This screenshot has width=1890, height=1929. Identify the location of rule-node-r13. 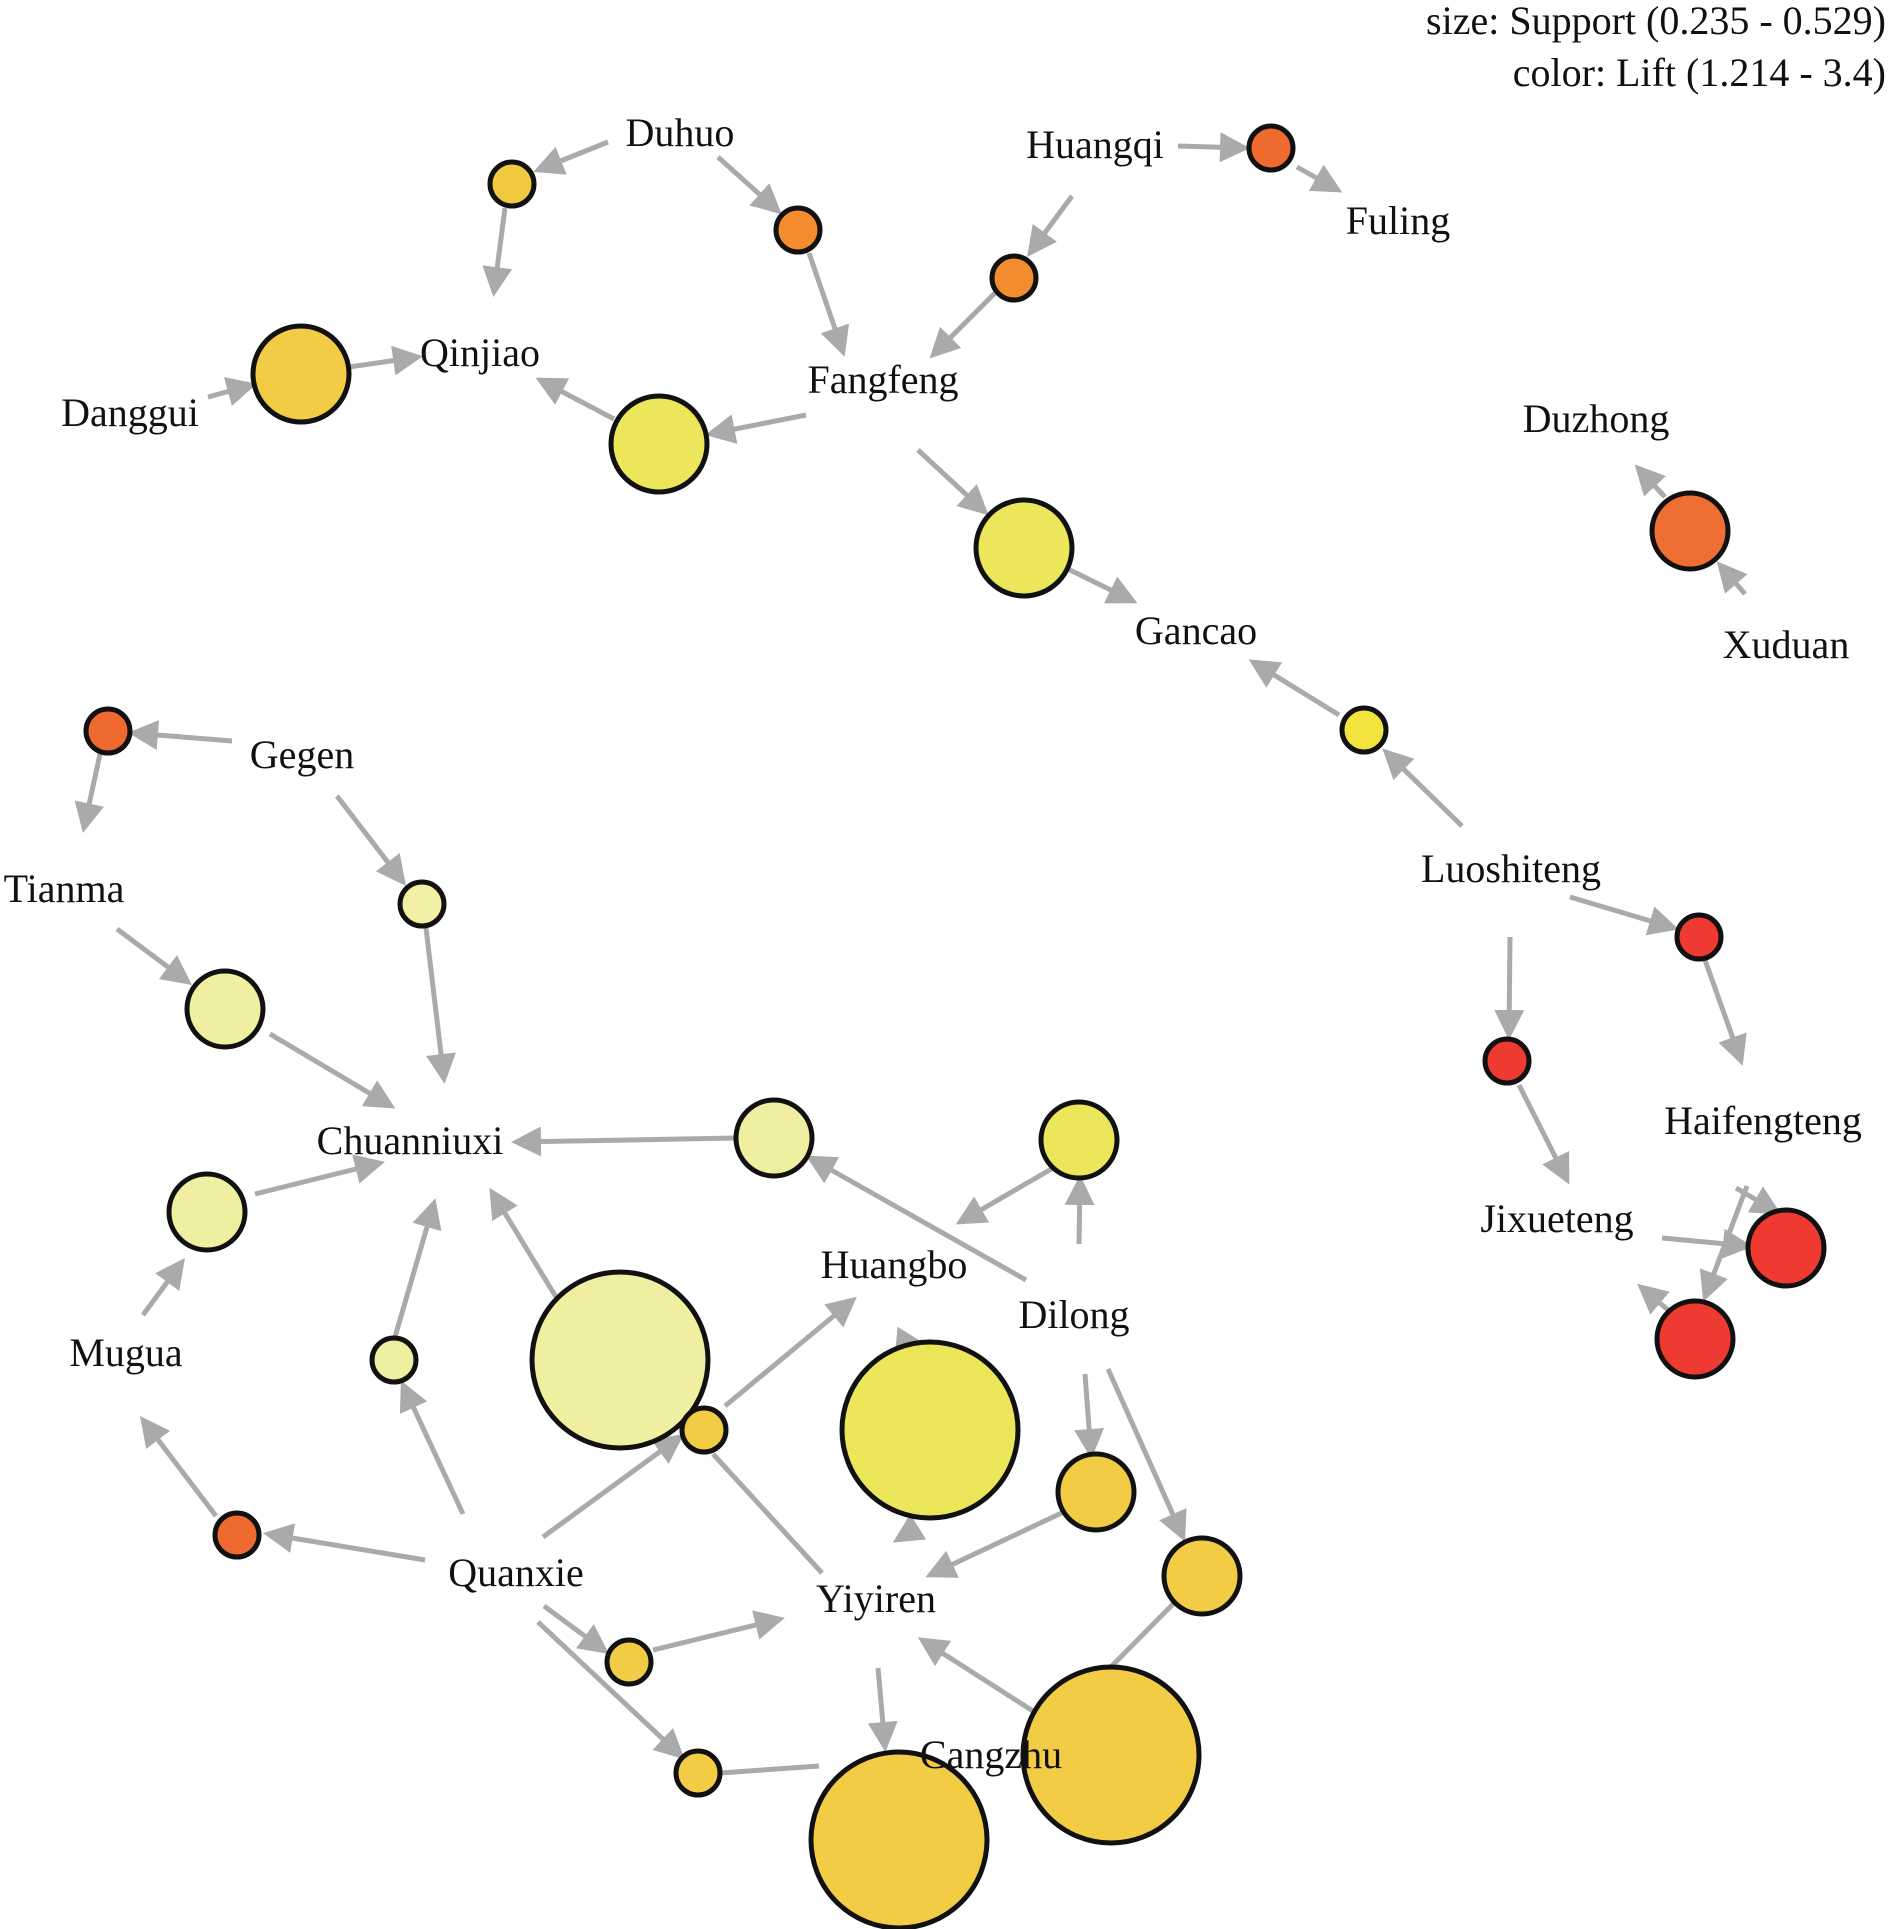
(1699, 937).